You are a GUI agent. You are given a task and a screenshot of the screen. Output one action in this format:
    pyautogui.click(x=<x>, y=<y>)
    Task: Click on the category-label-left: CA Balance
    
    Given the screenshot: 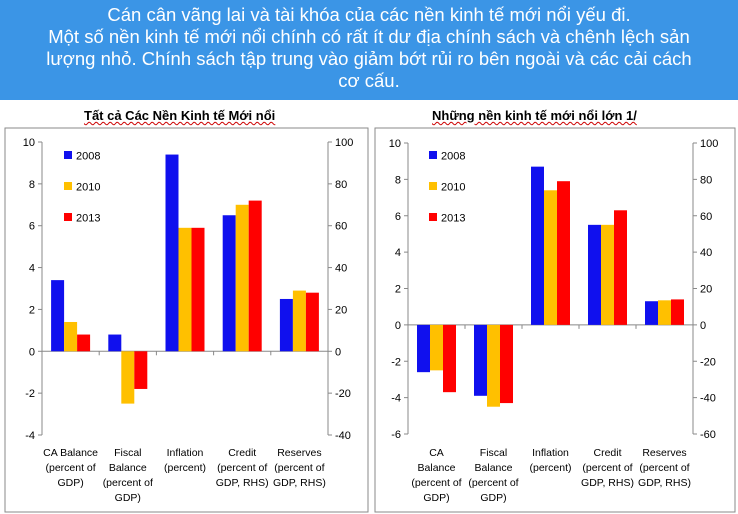 What is the action you would take?
    pyautogui.click(x=70, y=453)
    